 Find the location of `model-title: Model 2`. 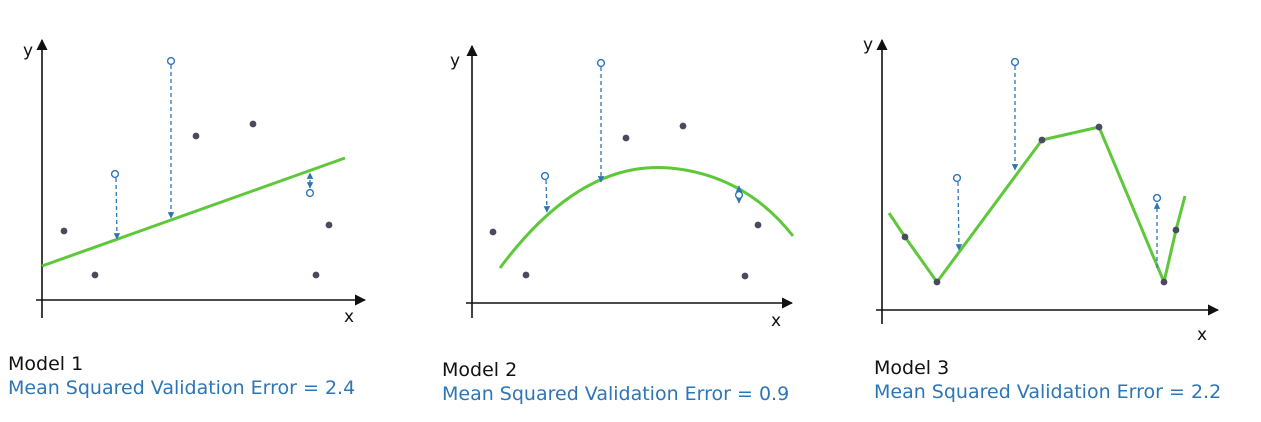

model-title: Model 2 is located at coordinates (480, 370).